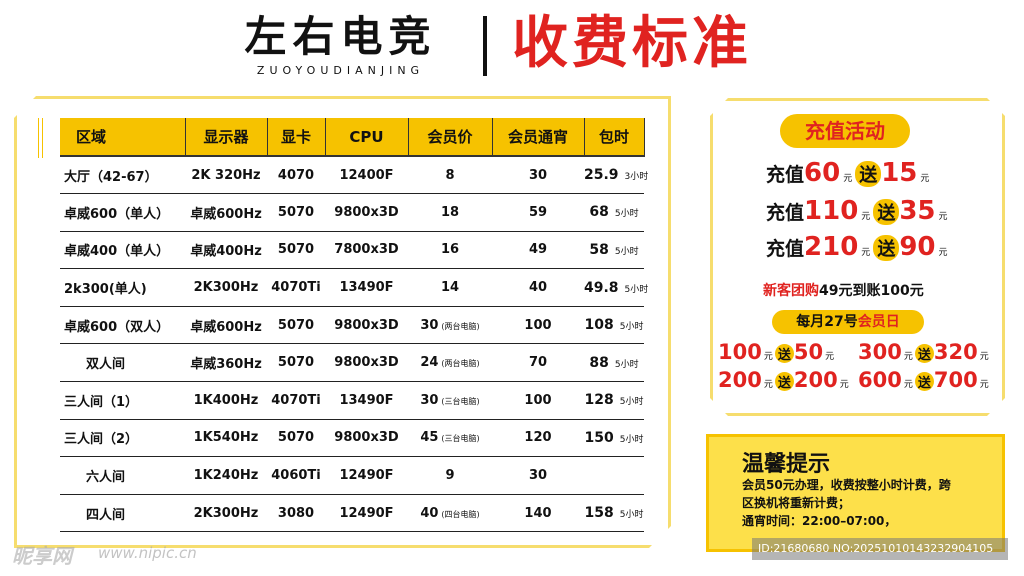  Describe the element at coordinates (740, 352) in the screenshot. I see `deal-amount: 100` at that location.